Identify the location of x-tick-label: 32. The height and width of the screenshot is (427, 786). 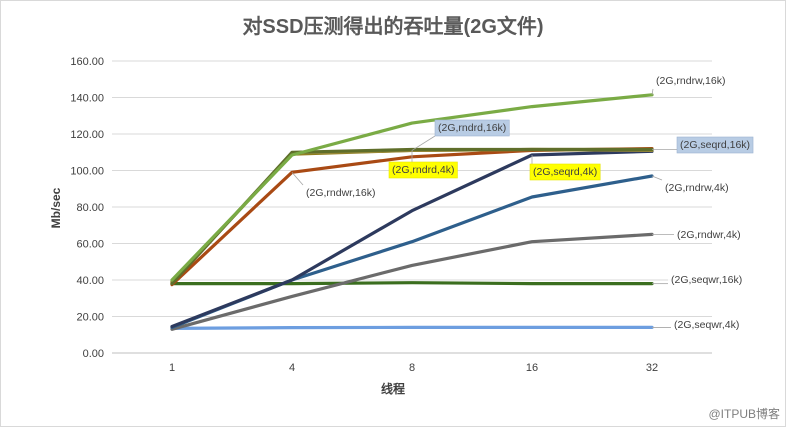
(652, 368).